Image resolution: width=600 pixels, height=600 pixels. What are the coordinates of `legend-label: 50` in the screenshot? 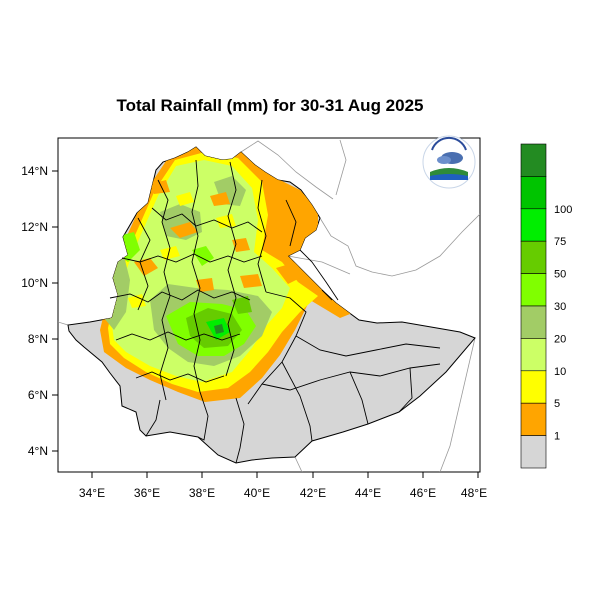 It's located at (560, 275).